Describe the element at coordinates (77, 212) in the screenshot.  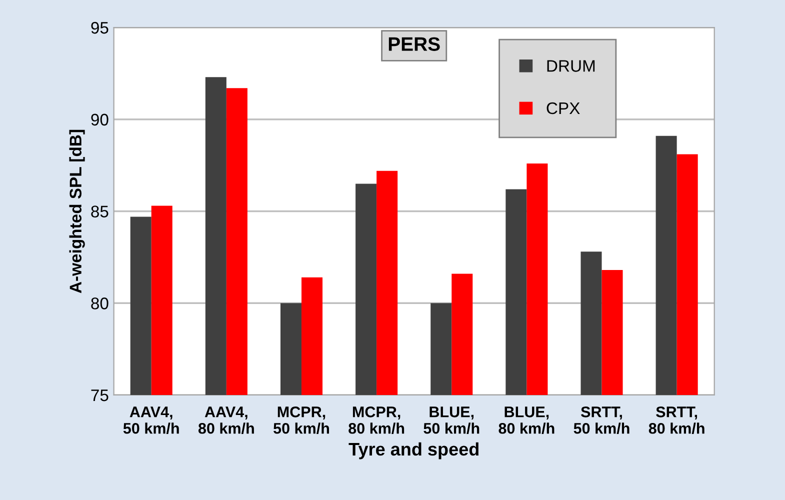
I see `y-axis-title: A-weighted SPL [dB]` at that location.